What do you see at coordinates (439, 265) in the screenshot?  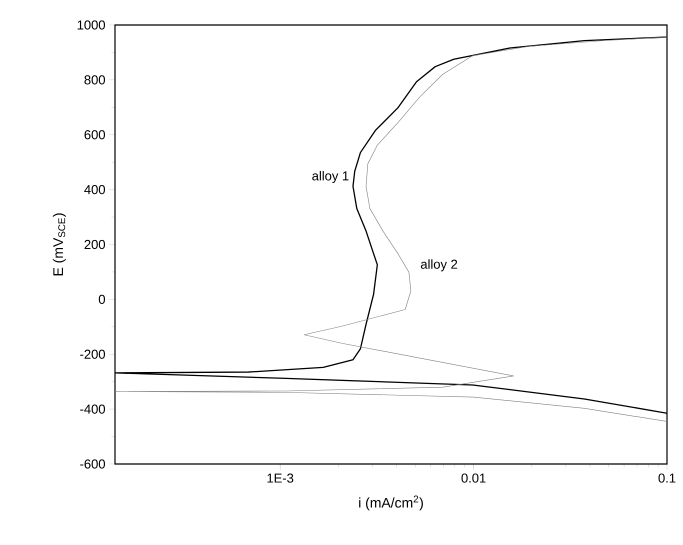 I see `series-label: alloy 2` at bounding box center [439, 265].